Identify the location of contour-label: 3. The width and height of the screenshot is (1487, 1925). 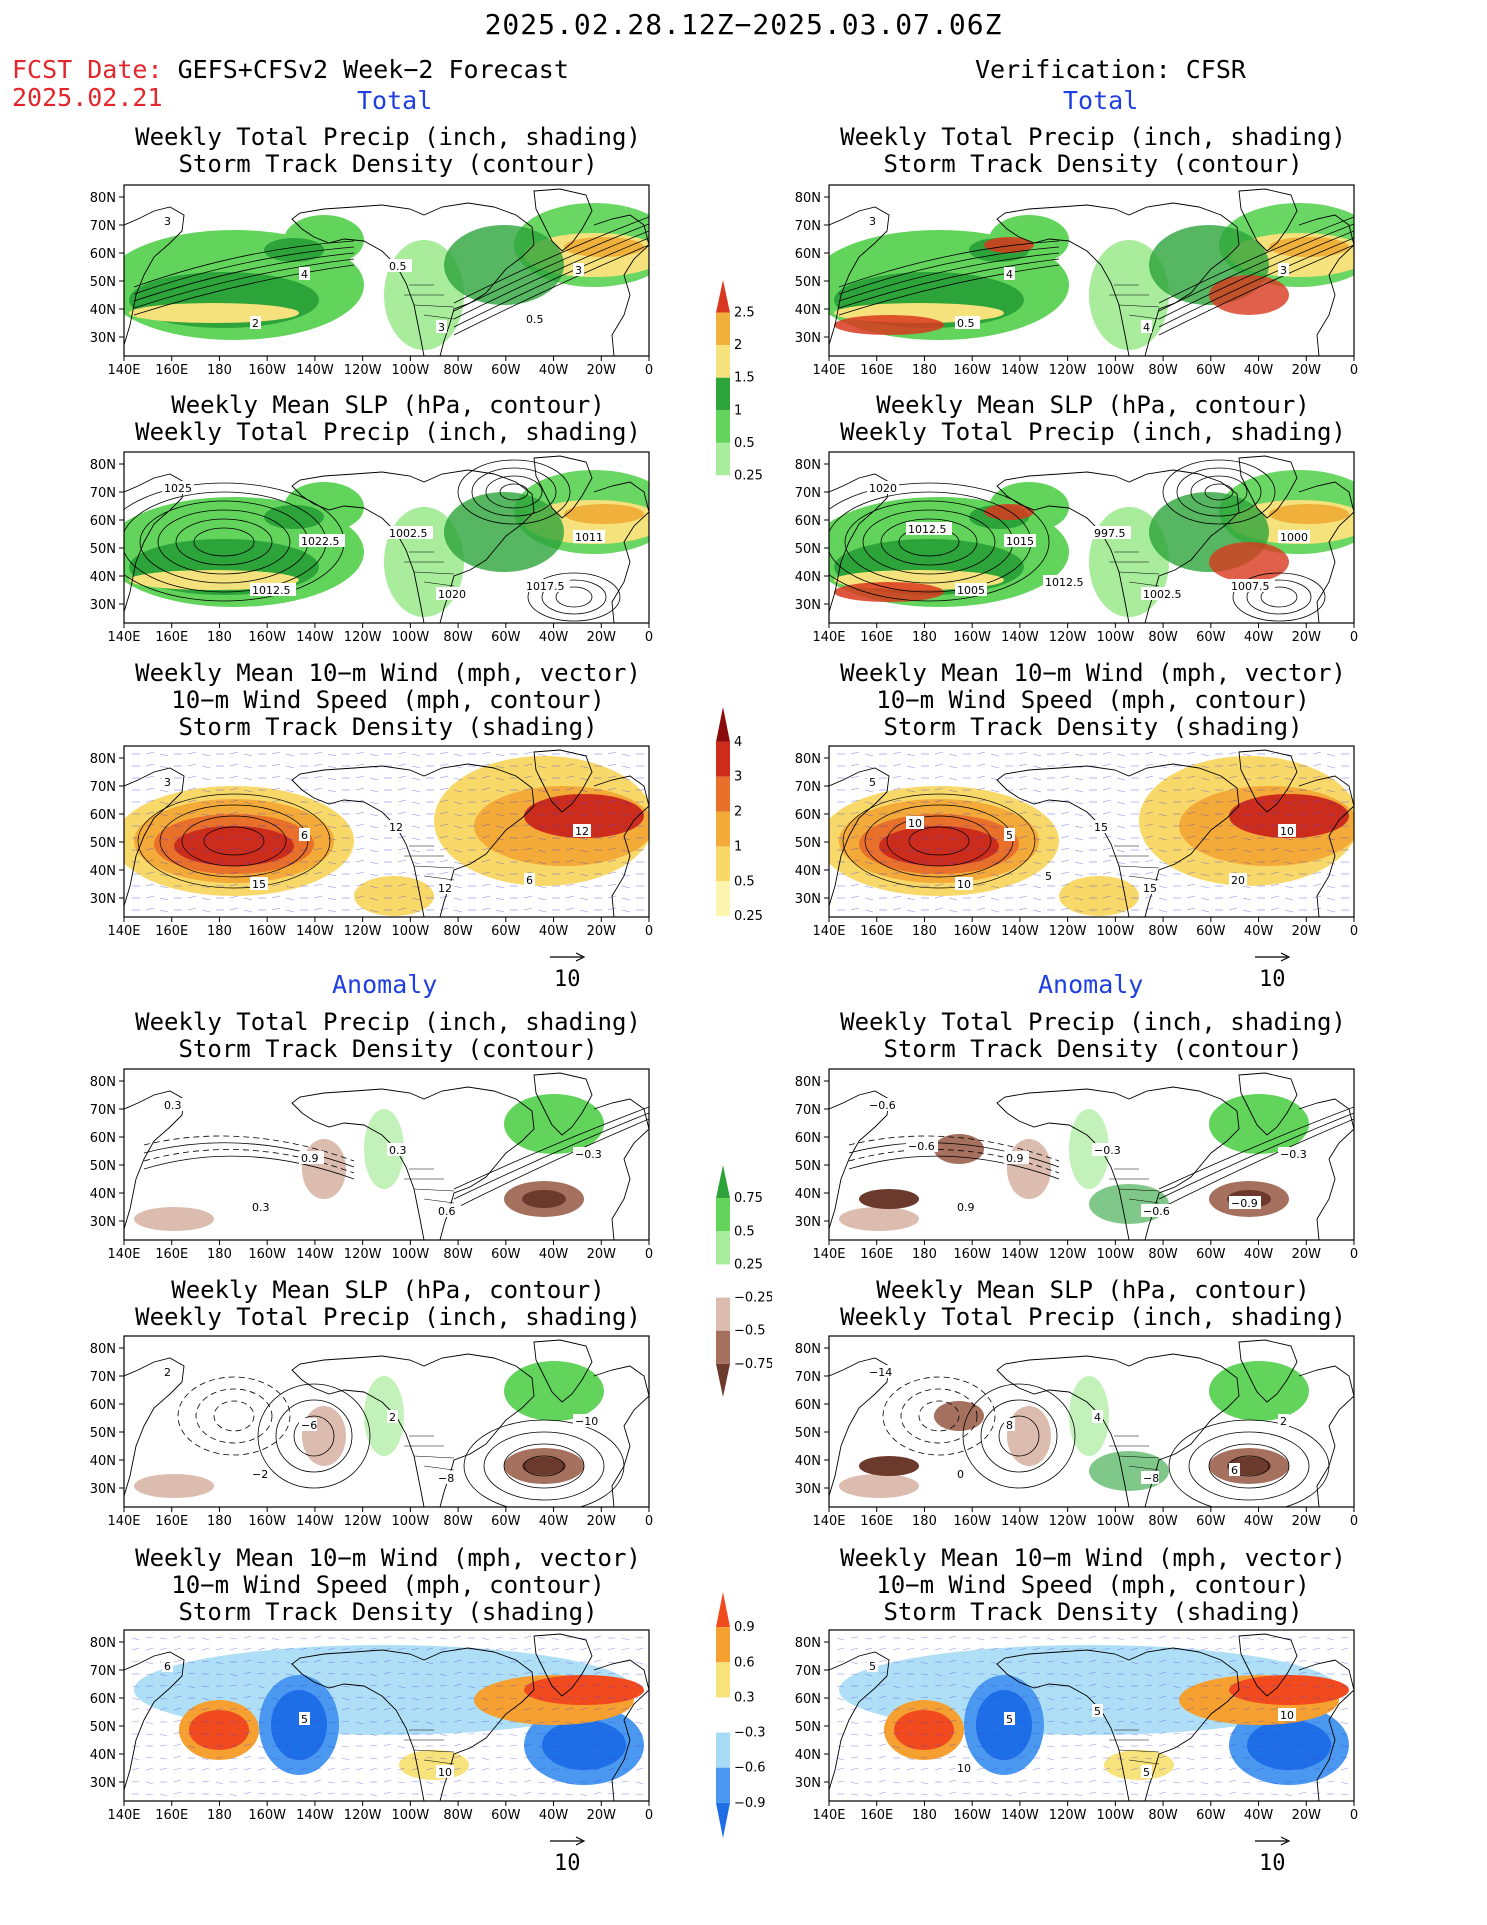
(1283, 270).